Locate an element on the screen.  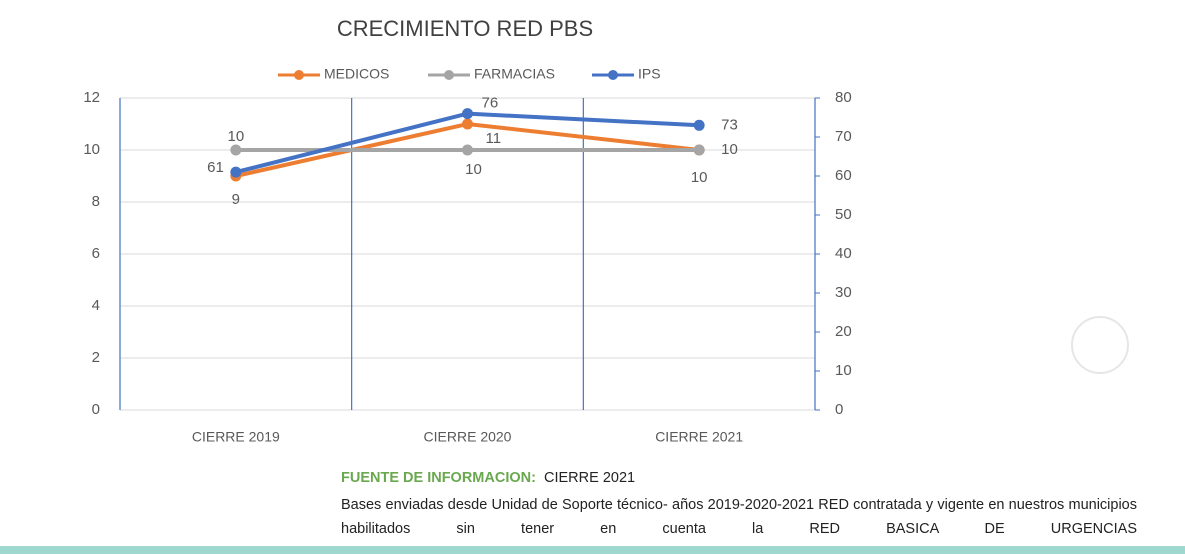
data-label: 11 is located at coordinates (494, 138).